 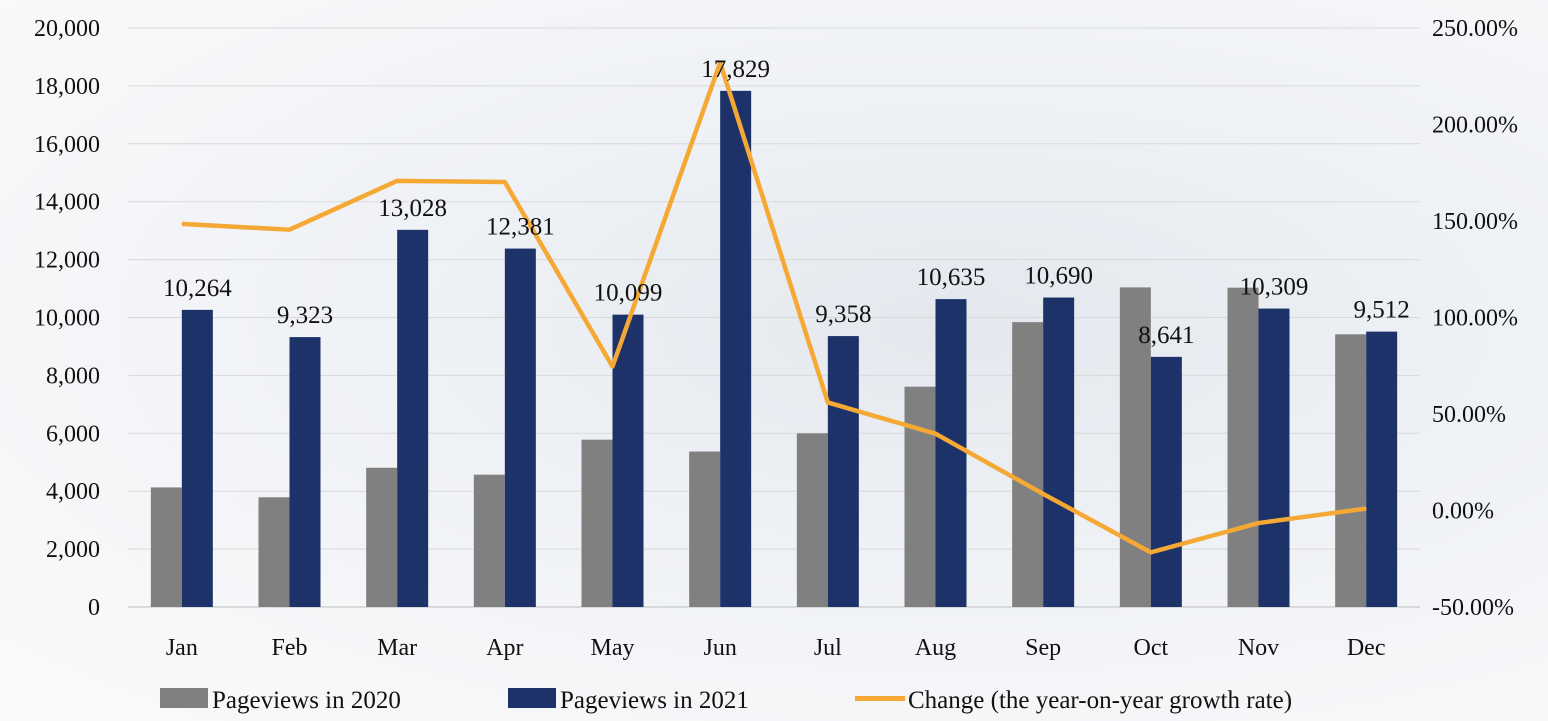 I want to click on x-tick-apr: Apr, so click(x=504, y=648).